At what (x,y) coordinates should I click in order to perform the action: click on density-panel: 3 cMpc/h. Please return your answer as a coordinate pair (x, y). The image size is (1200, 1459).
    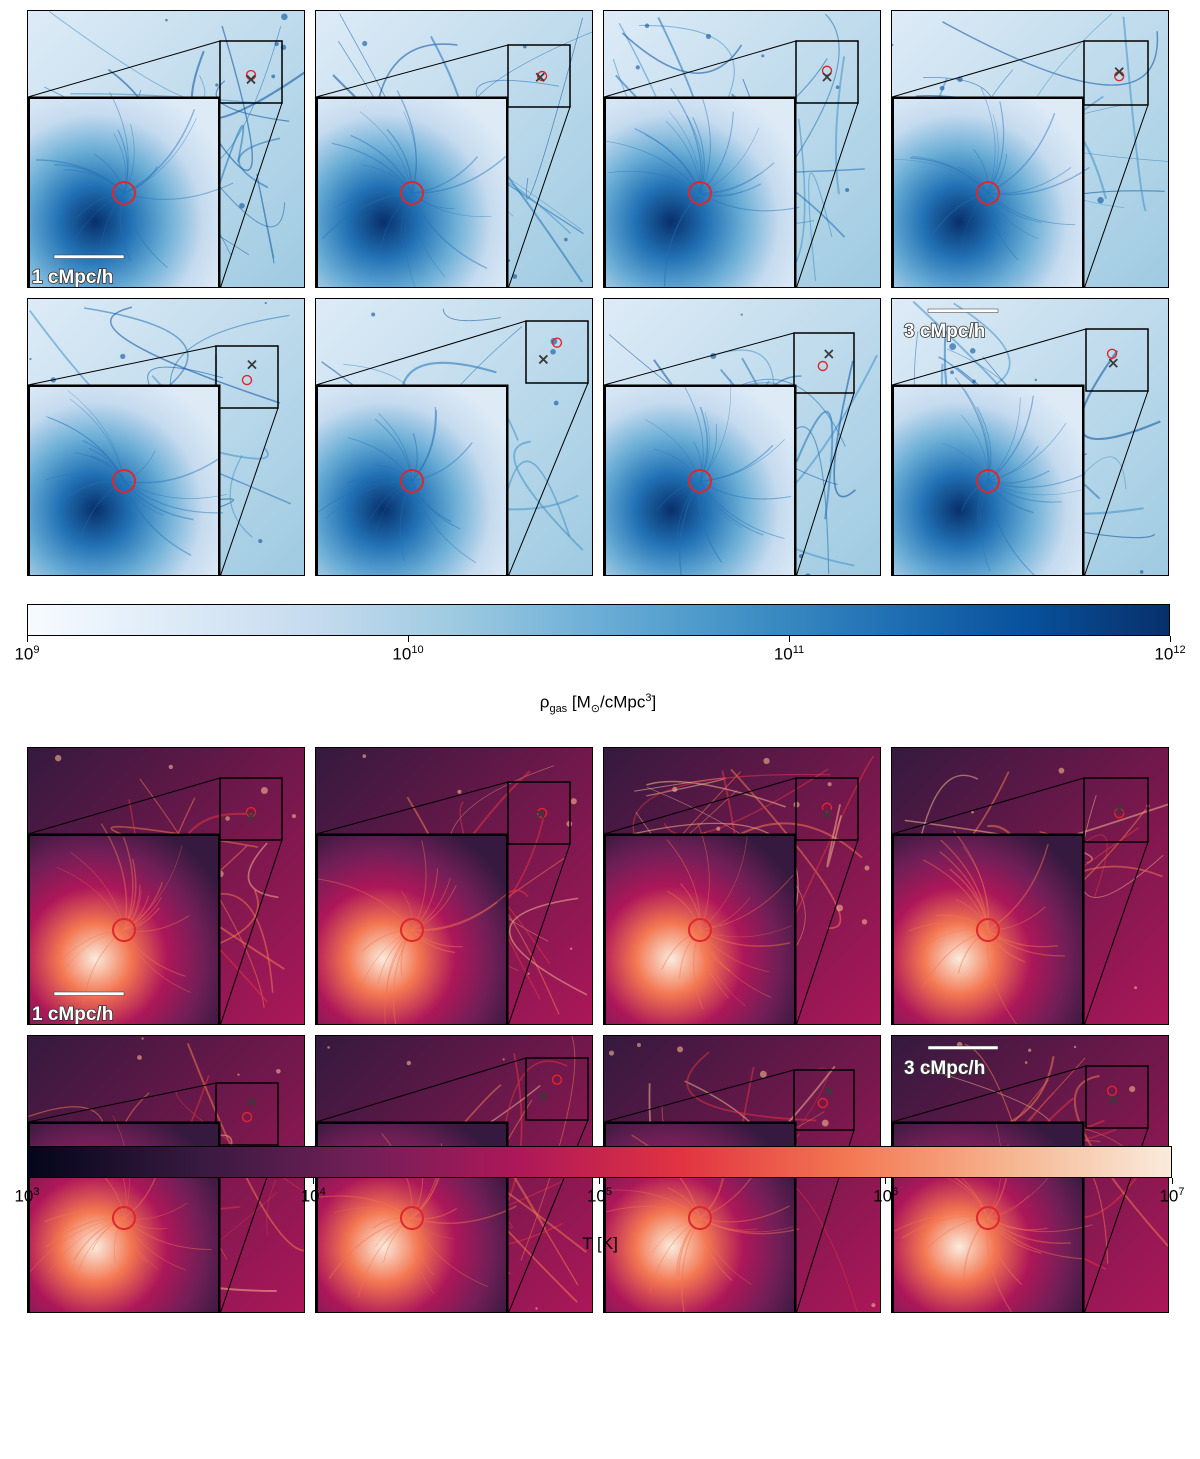
    Looking at the image, I should click on (1030, 437).